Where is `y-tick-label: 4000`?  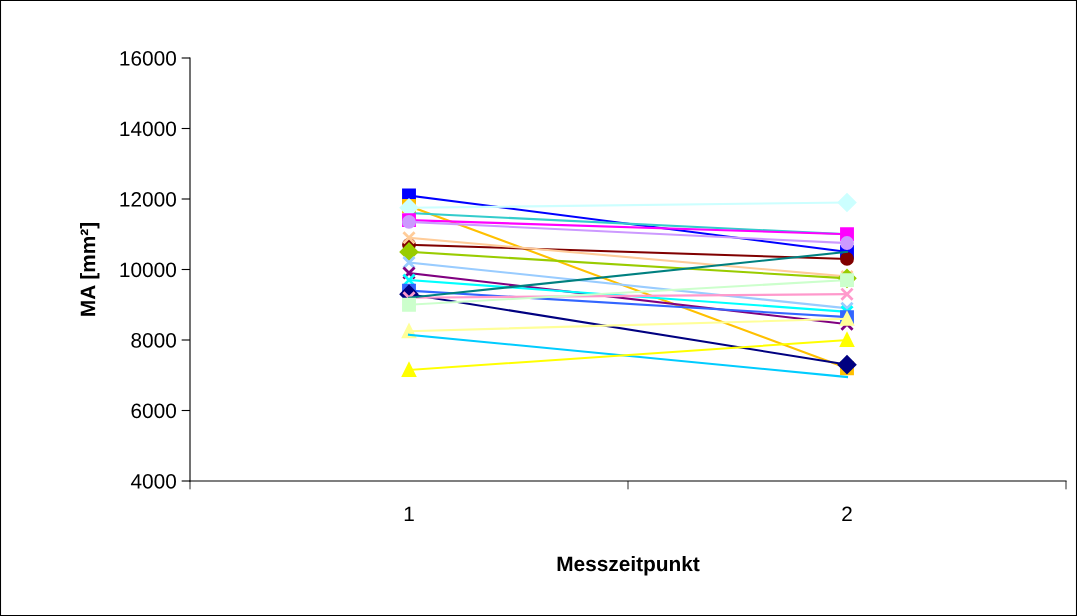 y-tick-label: 4000 is located at coordinates (153, 481).